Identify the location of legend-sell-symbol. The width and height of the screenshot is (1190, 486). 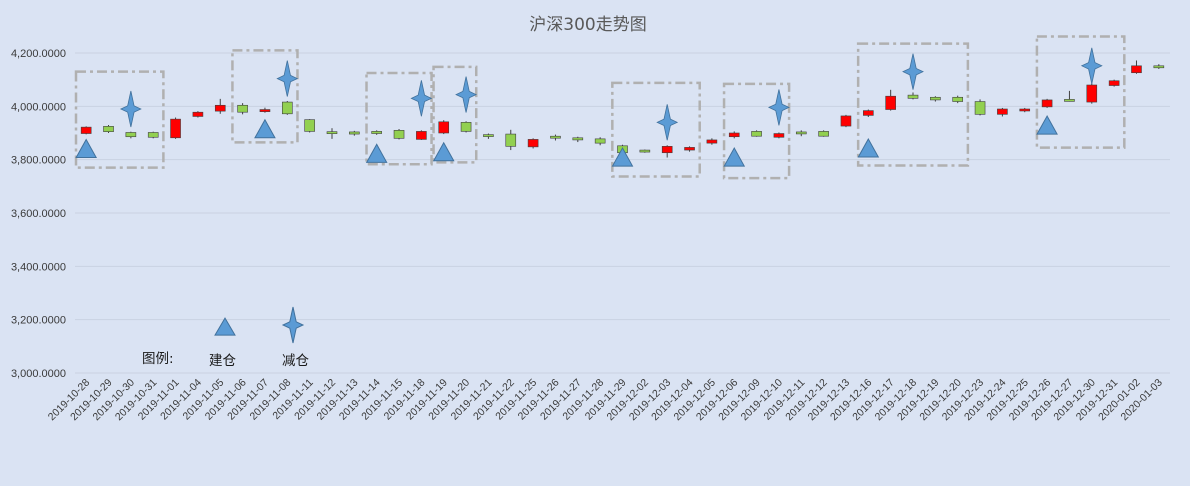
(293, 325).